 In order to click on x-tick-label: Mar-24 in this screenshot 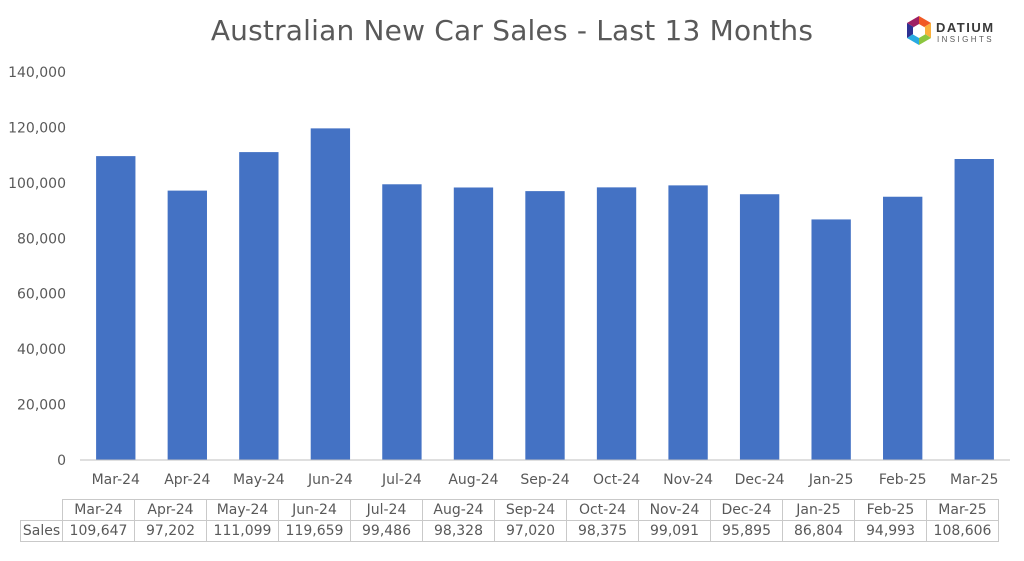, I will do `click(116, 480)`.